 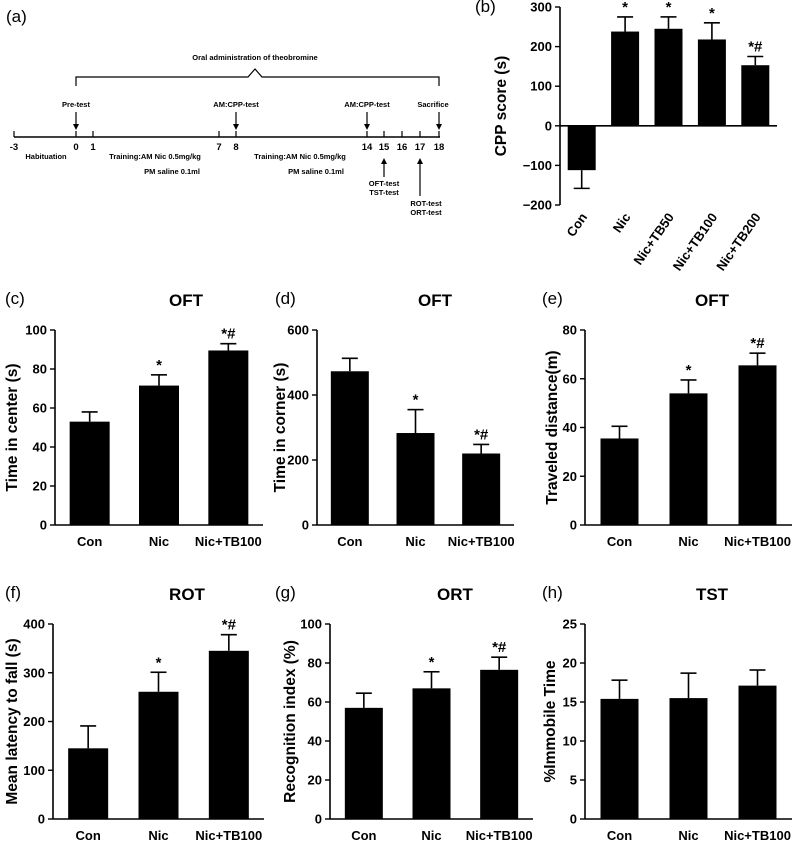 I want to click on event-ort-test: ORT-test, so click(x=426, y=212).